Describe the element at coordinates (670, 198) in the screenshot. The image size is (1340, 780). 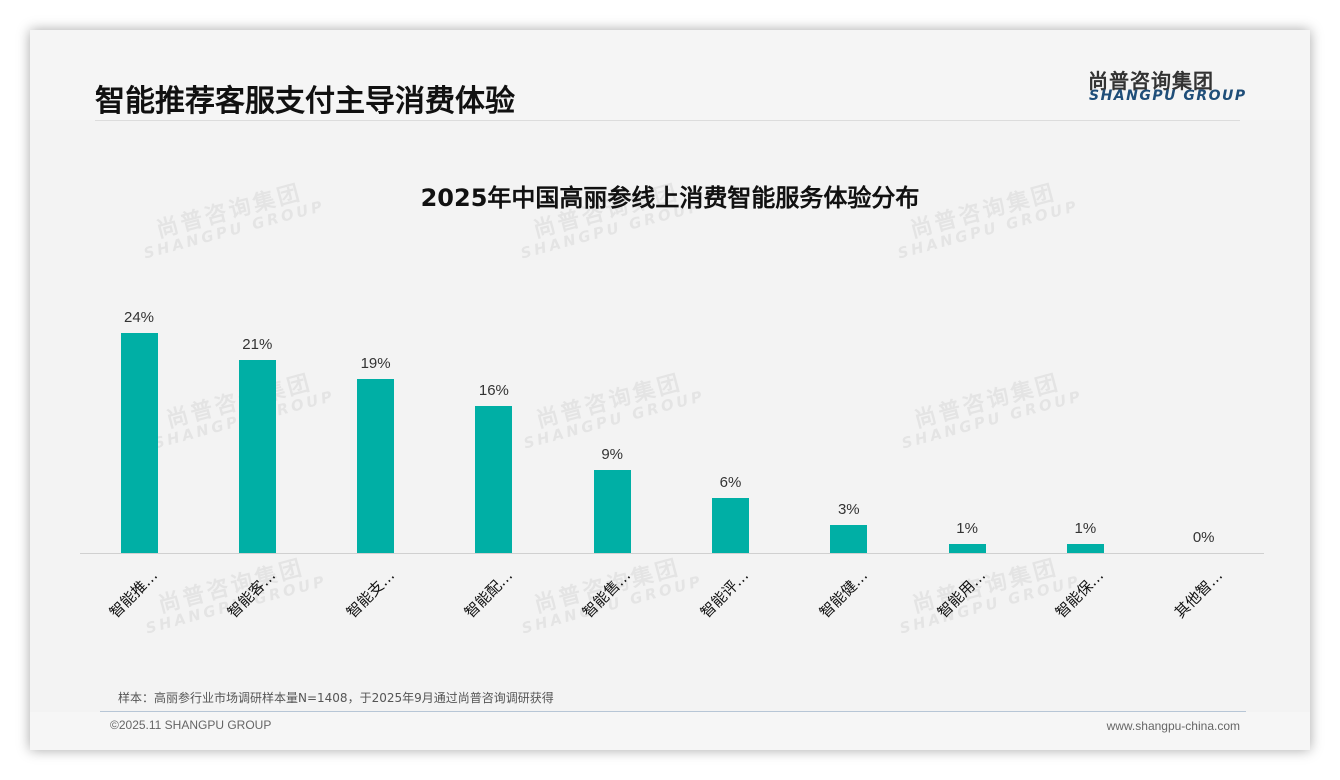
I see `chart-title: 2025年中国高丽参线上消费智能服务体验分布` at that location.